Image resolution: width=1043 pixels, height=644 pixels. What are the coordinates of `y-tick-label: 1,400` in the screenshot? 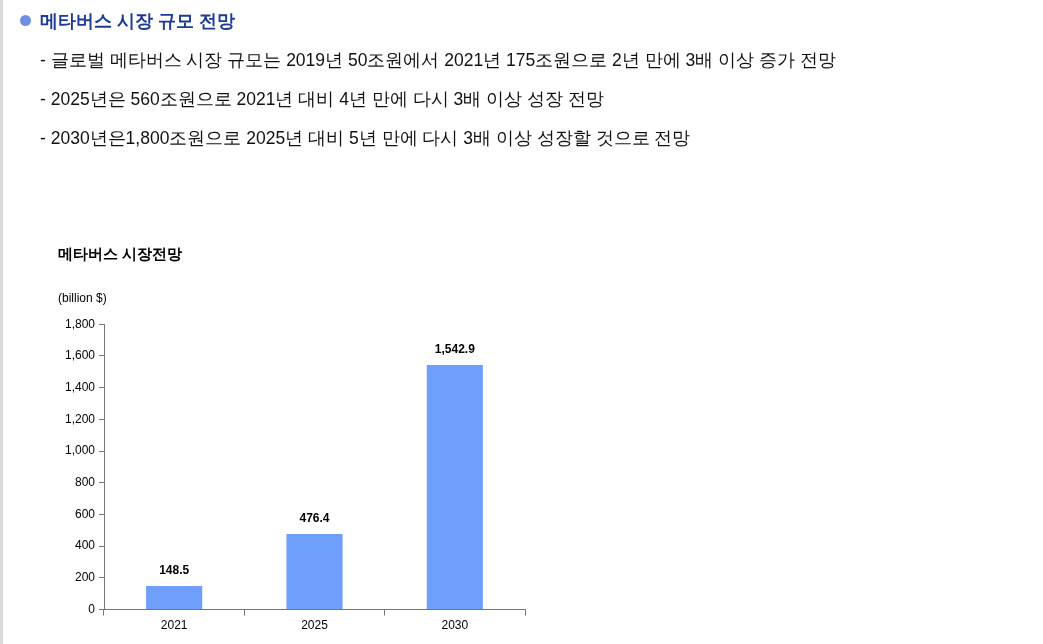 It's located at (80, 386).